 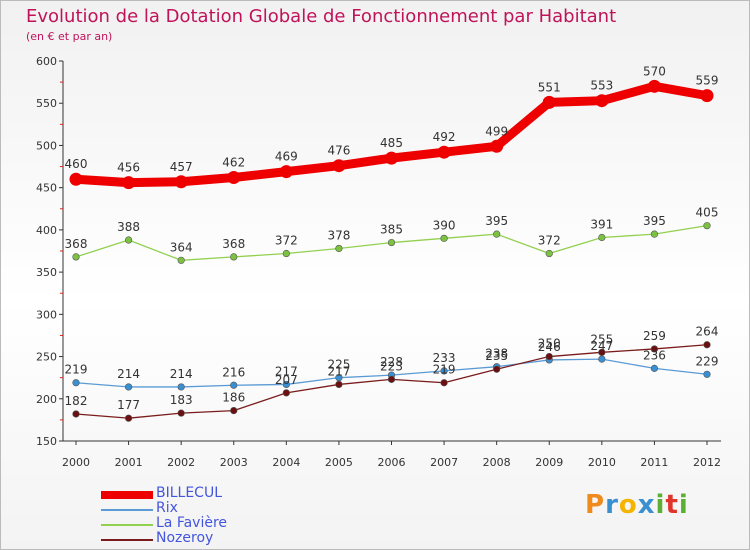 What do you see at coordinates (46, 61) in the screenshot?
I see `y-tick-label: 600` at bounding box center [46, 61].